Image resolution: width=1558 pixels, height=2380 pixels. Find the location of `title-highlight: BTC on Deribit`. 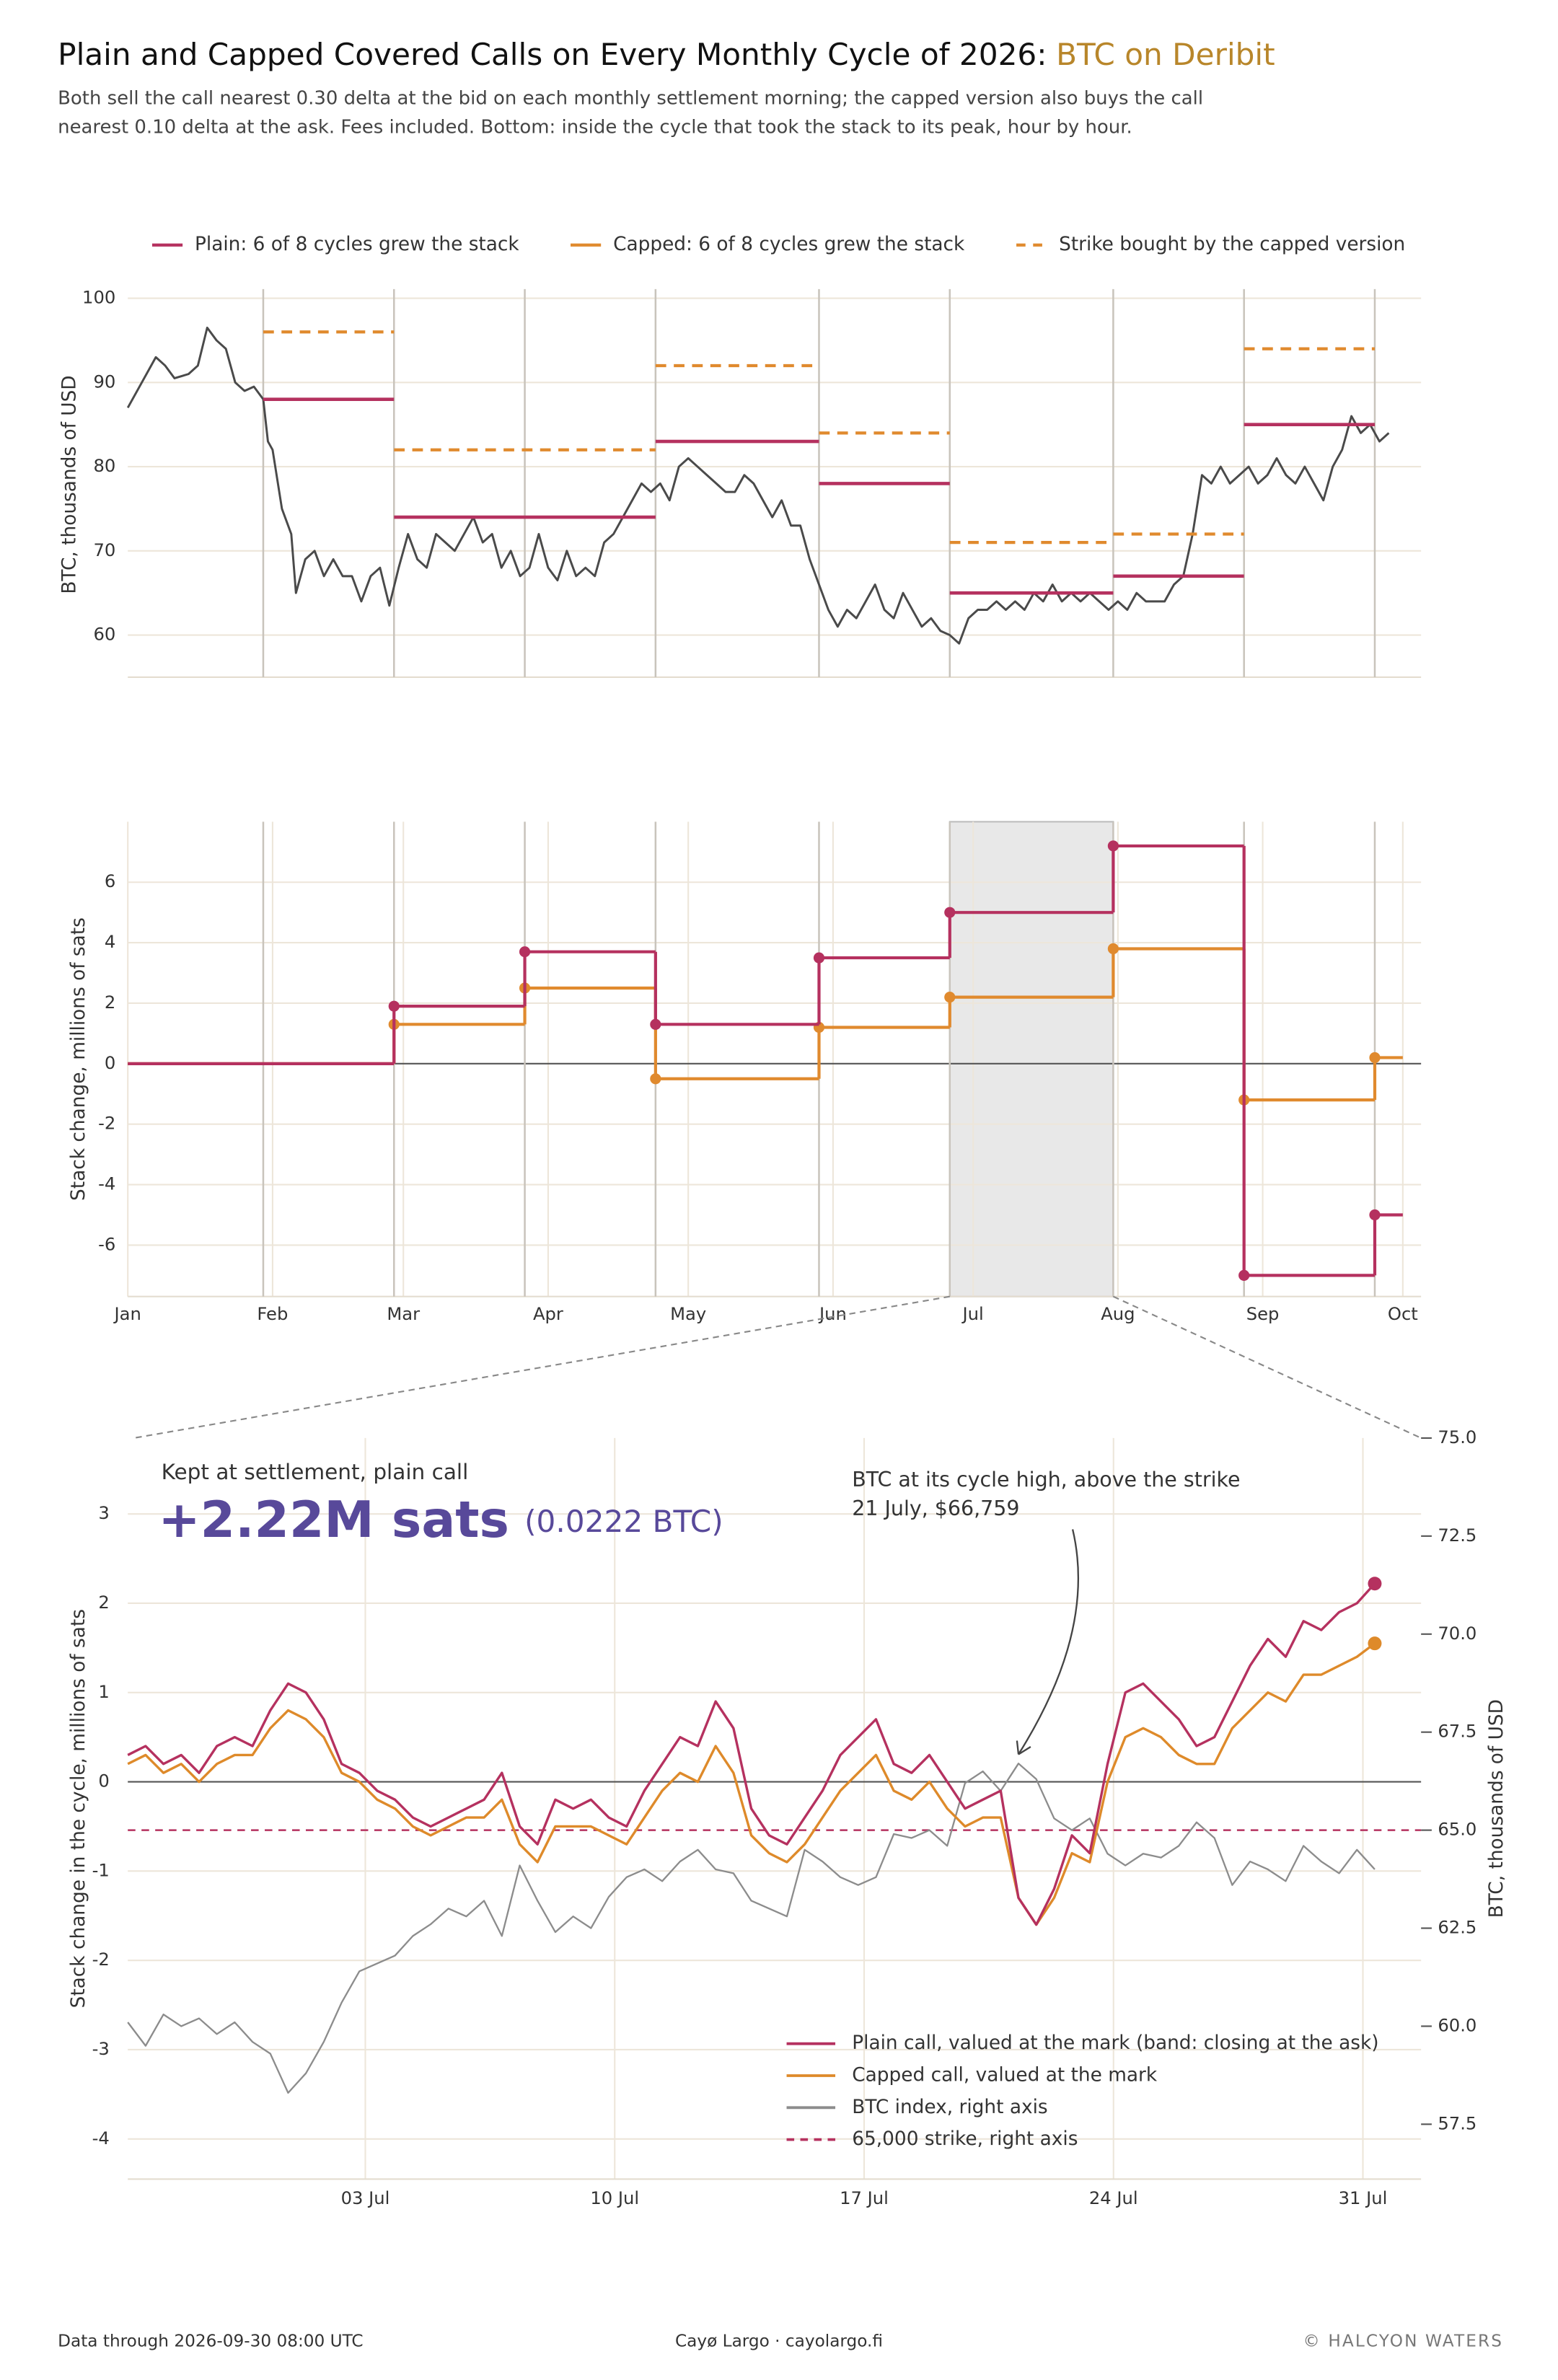

title-highlight: BTC on Deribit is located at coordinates (1165, 54).